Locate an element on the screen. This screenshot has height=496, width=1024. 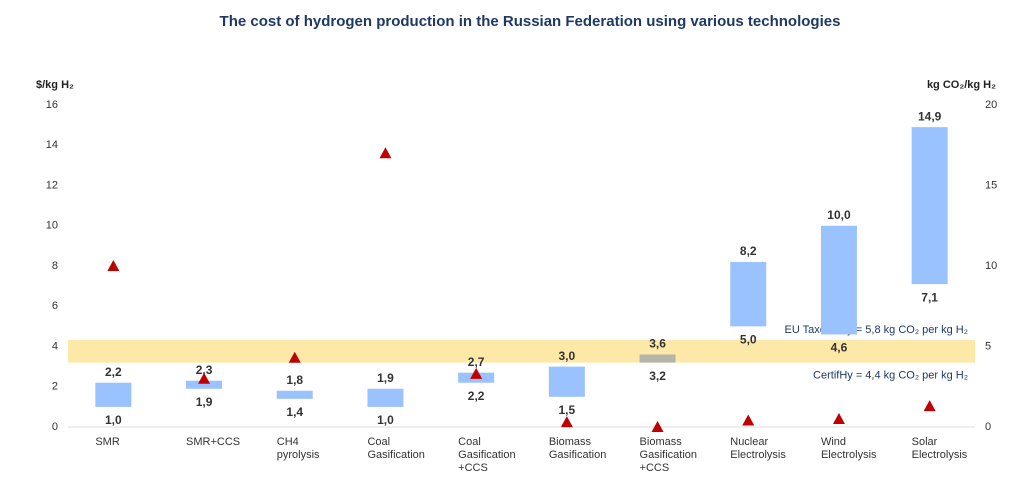
x-tick-label: Biomass Gasification +CCS is located at coordinates (668, 455).